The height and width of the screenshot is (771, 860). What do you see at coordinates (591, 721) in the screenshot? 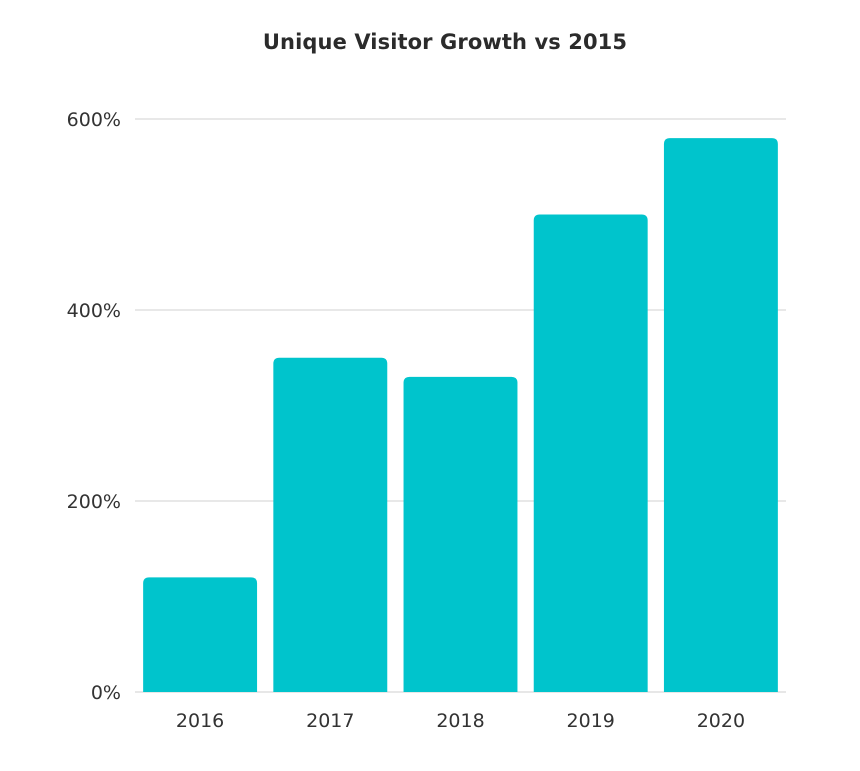
I see `x-tick-label: 2019` at bounding box center [591, 721].